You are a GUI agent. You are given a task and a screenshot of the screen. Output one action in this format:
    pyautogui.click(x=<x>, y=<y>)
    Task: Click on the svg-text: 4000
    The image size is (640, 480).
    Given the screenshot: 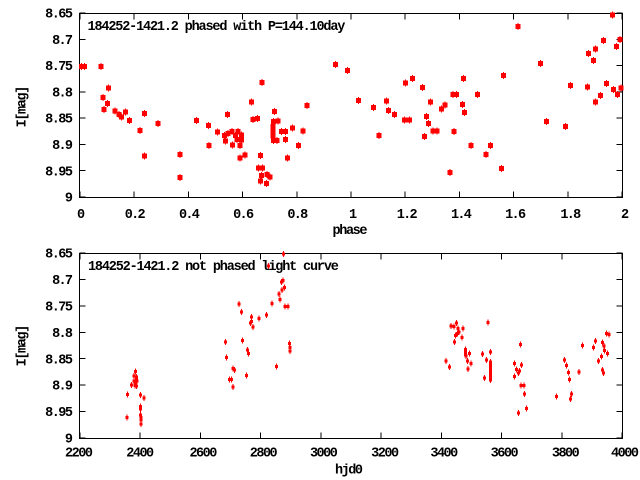 What is the action you would take?
    pyautogui.click(x=625, y=454)
    